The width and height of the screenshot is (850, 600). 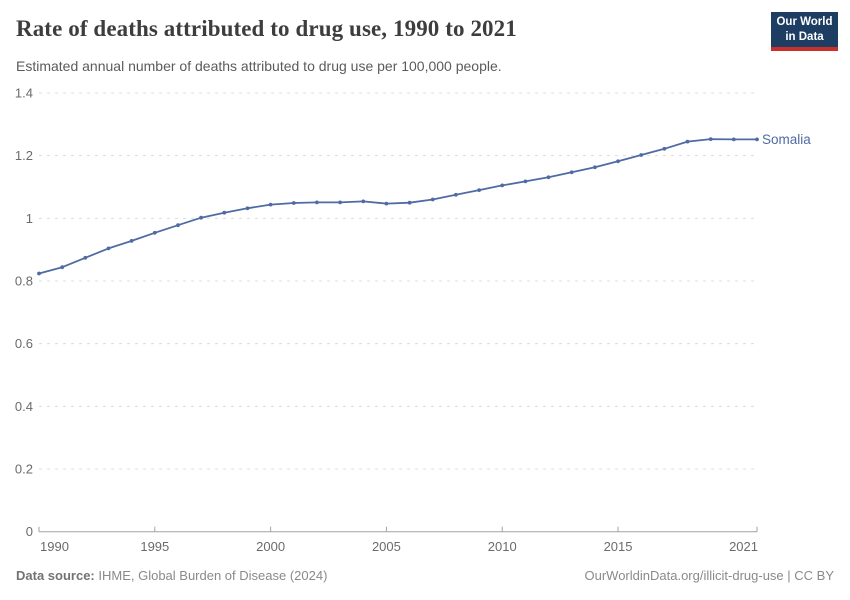 I want to click on x-tick-label: 2015, so click(x=618, y=546).